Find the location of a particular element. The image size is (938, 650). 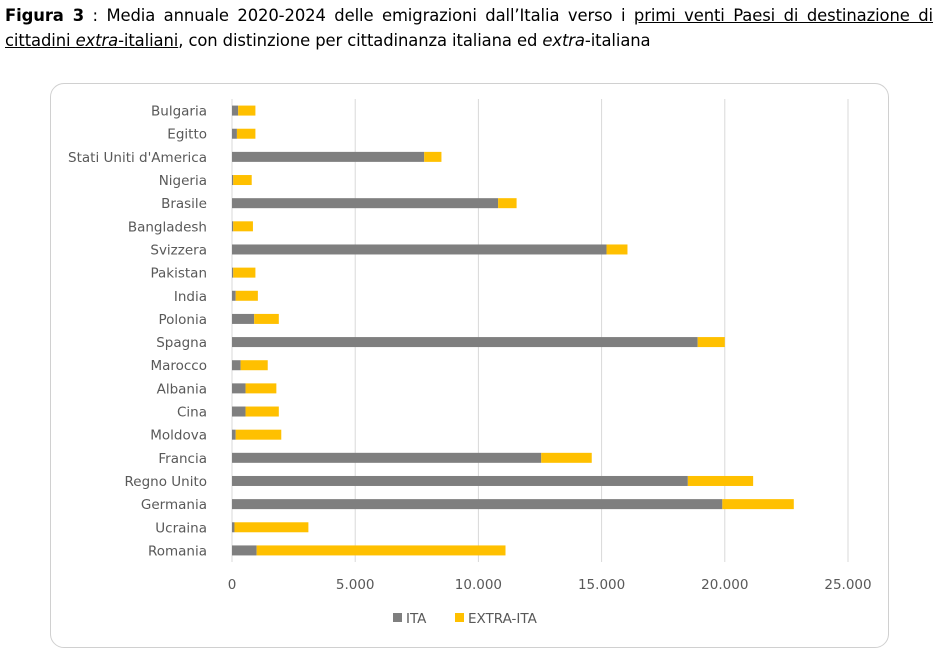

category-label: Albania is located at coordinates (182, 389).